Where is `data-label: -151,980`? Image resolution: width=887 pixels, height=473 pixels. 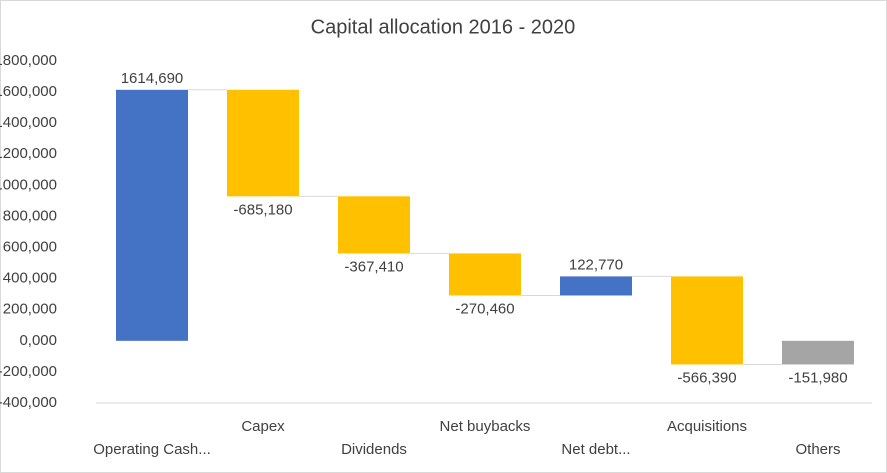
data-label: -151,980 is located at coordinates (817, 377).